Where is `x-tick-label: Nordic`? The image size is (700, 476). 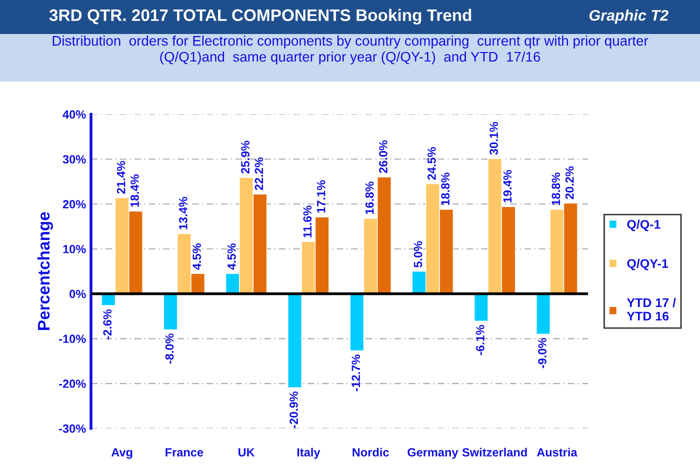 x-tick-label: Nordic is located at coordinates (370, 452).